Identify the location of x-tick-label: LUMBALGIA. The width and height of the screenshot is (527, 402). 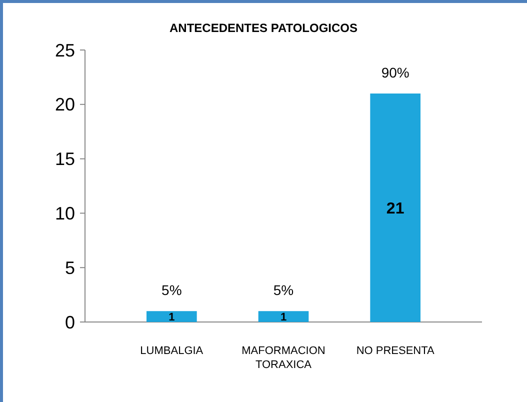
(172, 351).